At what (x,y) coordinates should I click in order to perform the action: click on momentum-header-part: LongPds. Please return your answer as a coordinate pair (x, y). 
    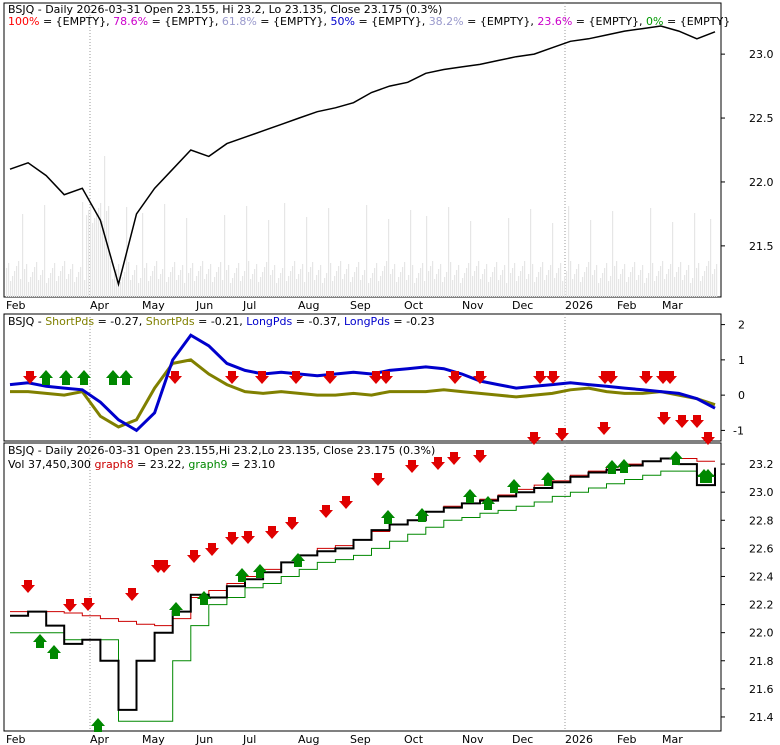
    Looking at the image, I should click on (269, 321).